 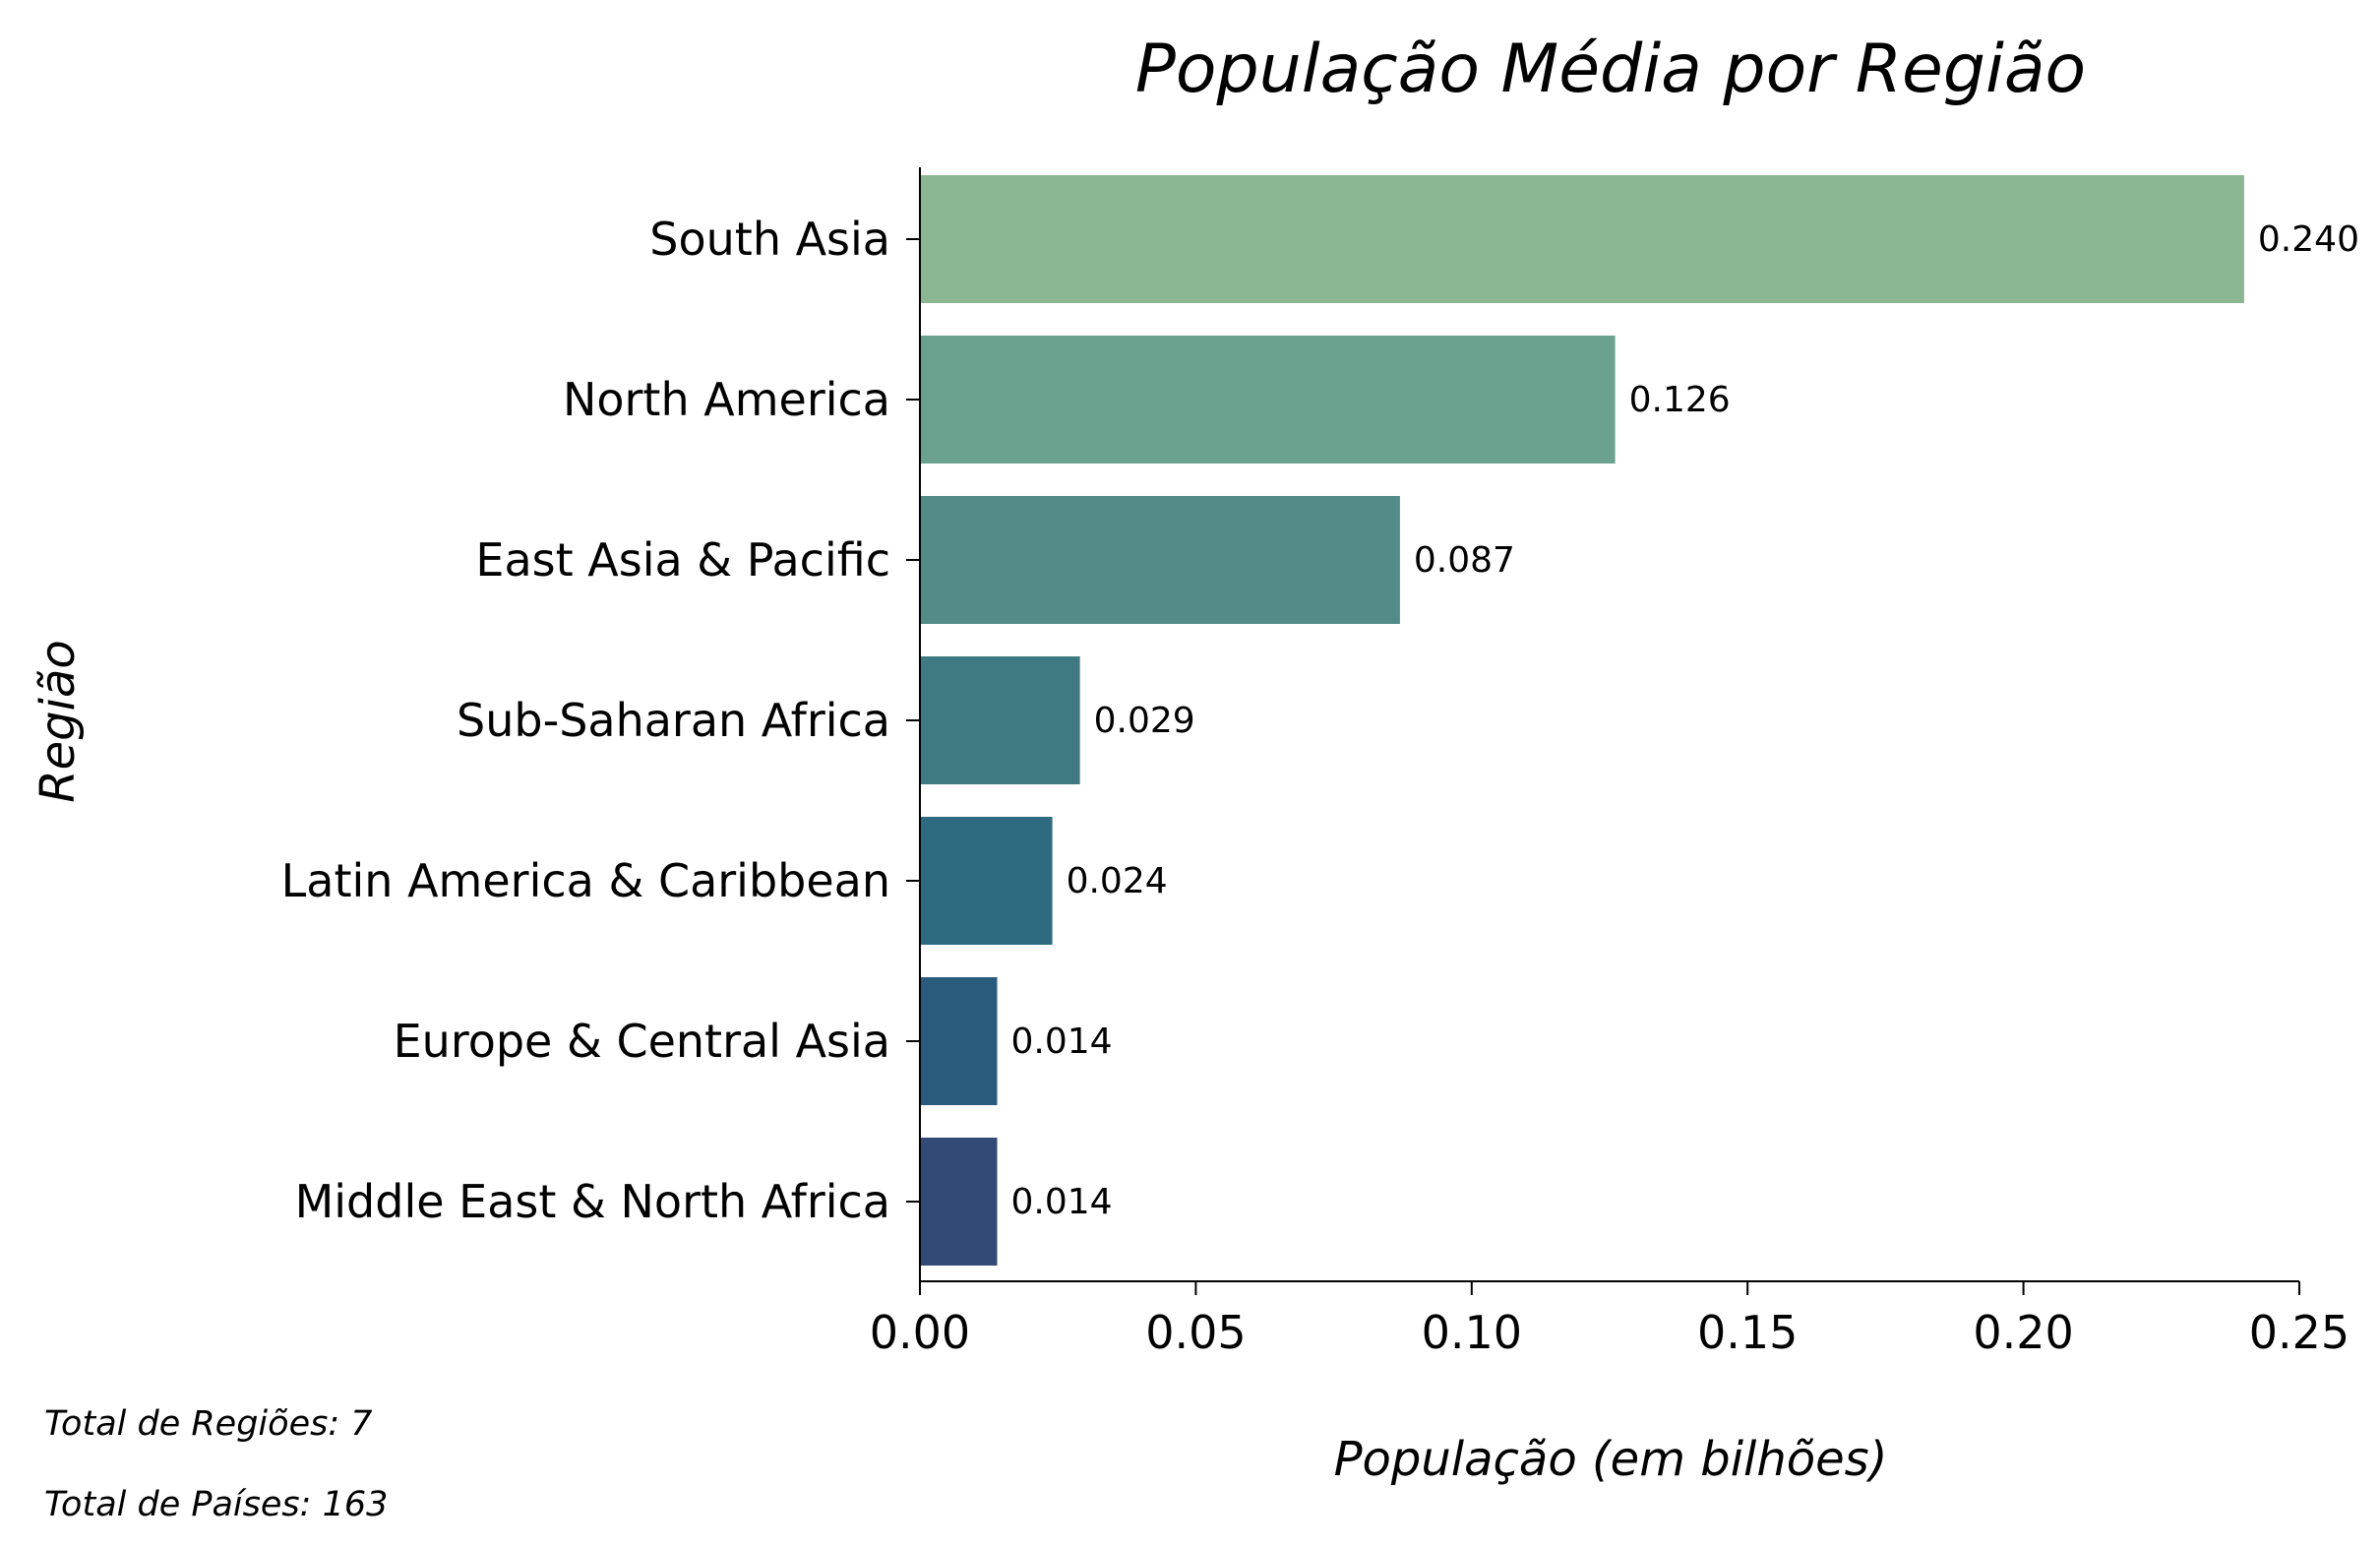 I want to click on x-tick-label: 0.10, so click(x=1472, y=1333).